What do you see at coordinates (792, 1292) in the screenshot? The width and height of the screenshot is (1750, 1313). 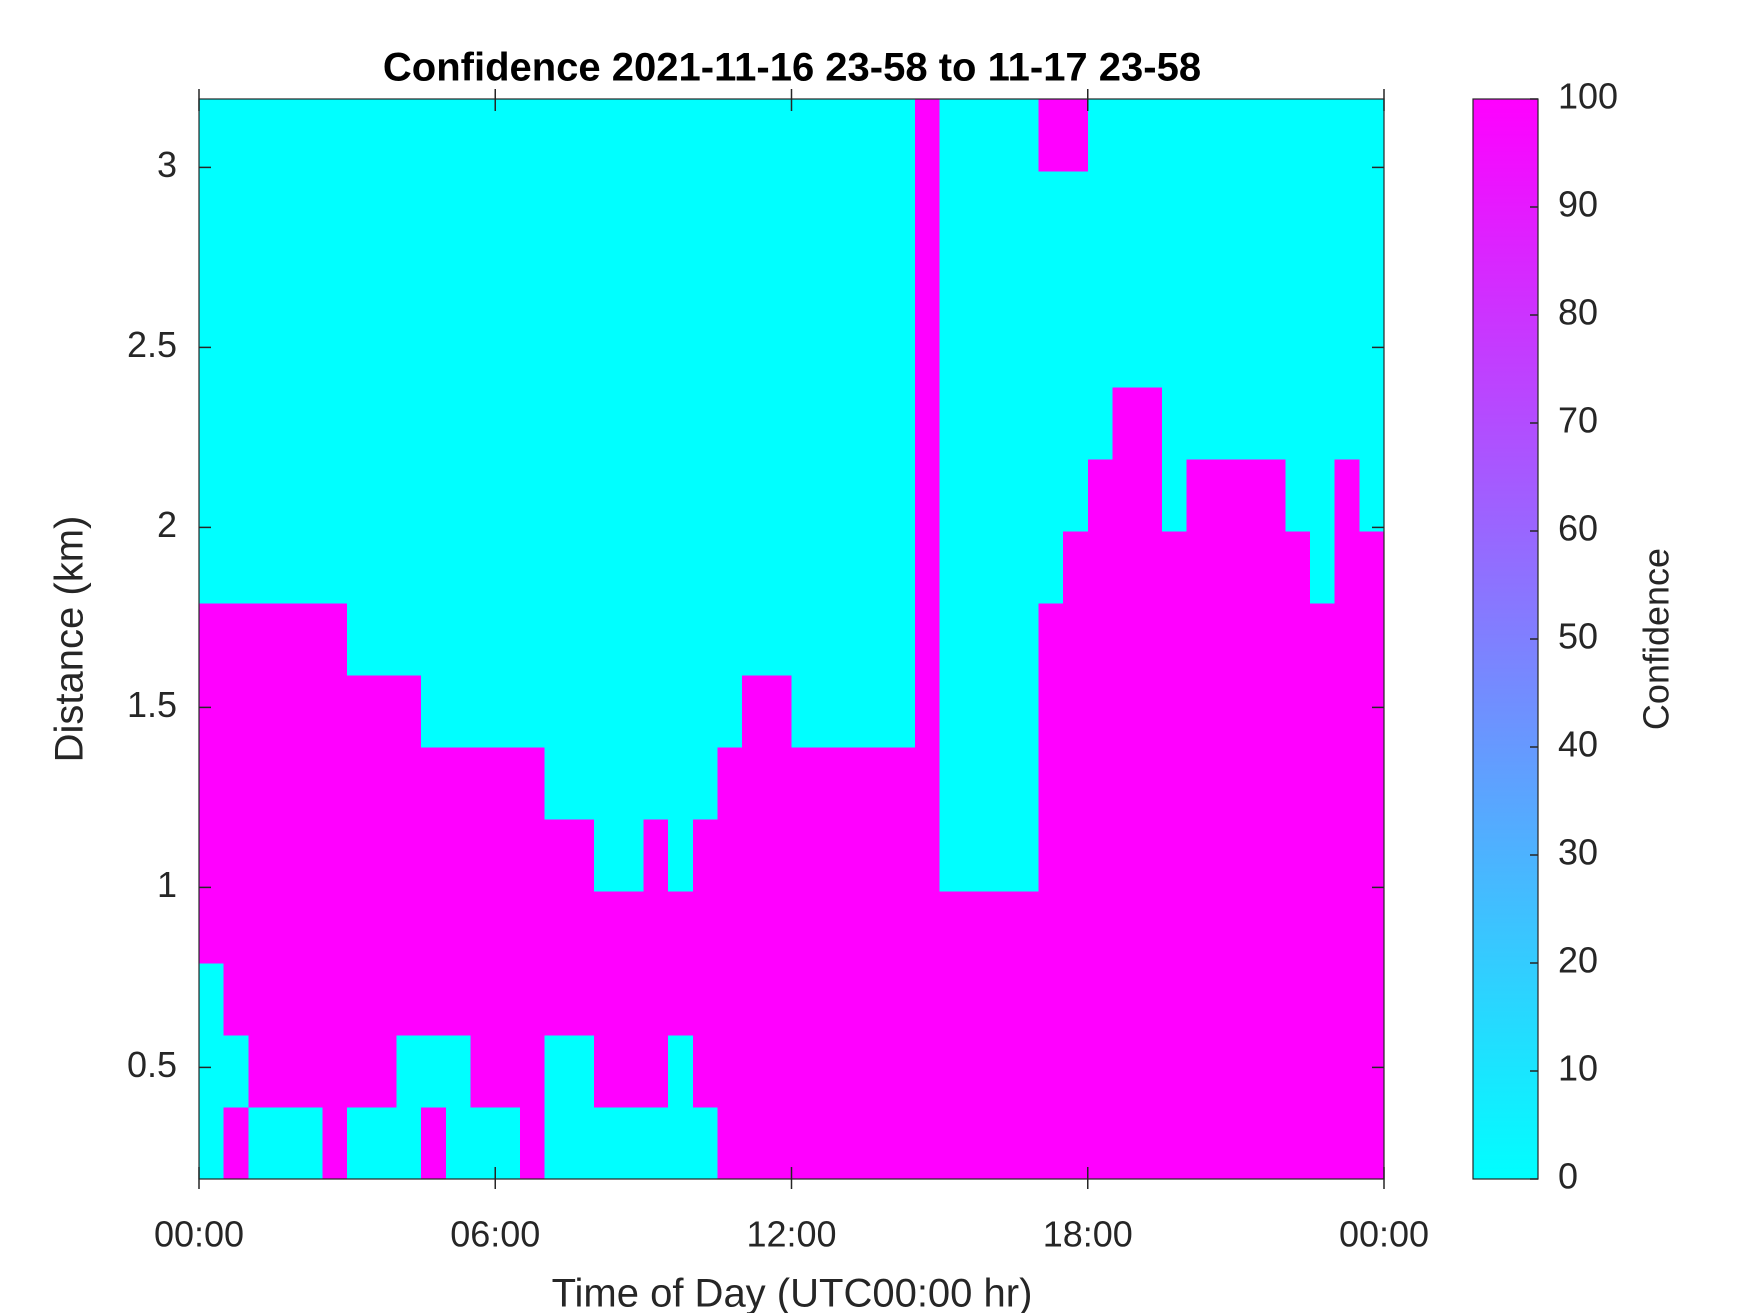 I see `x-axis-label: Time of Day (UTC00:00 hr)` at bounding box center [792, 1292].